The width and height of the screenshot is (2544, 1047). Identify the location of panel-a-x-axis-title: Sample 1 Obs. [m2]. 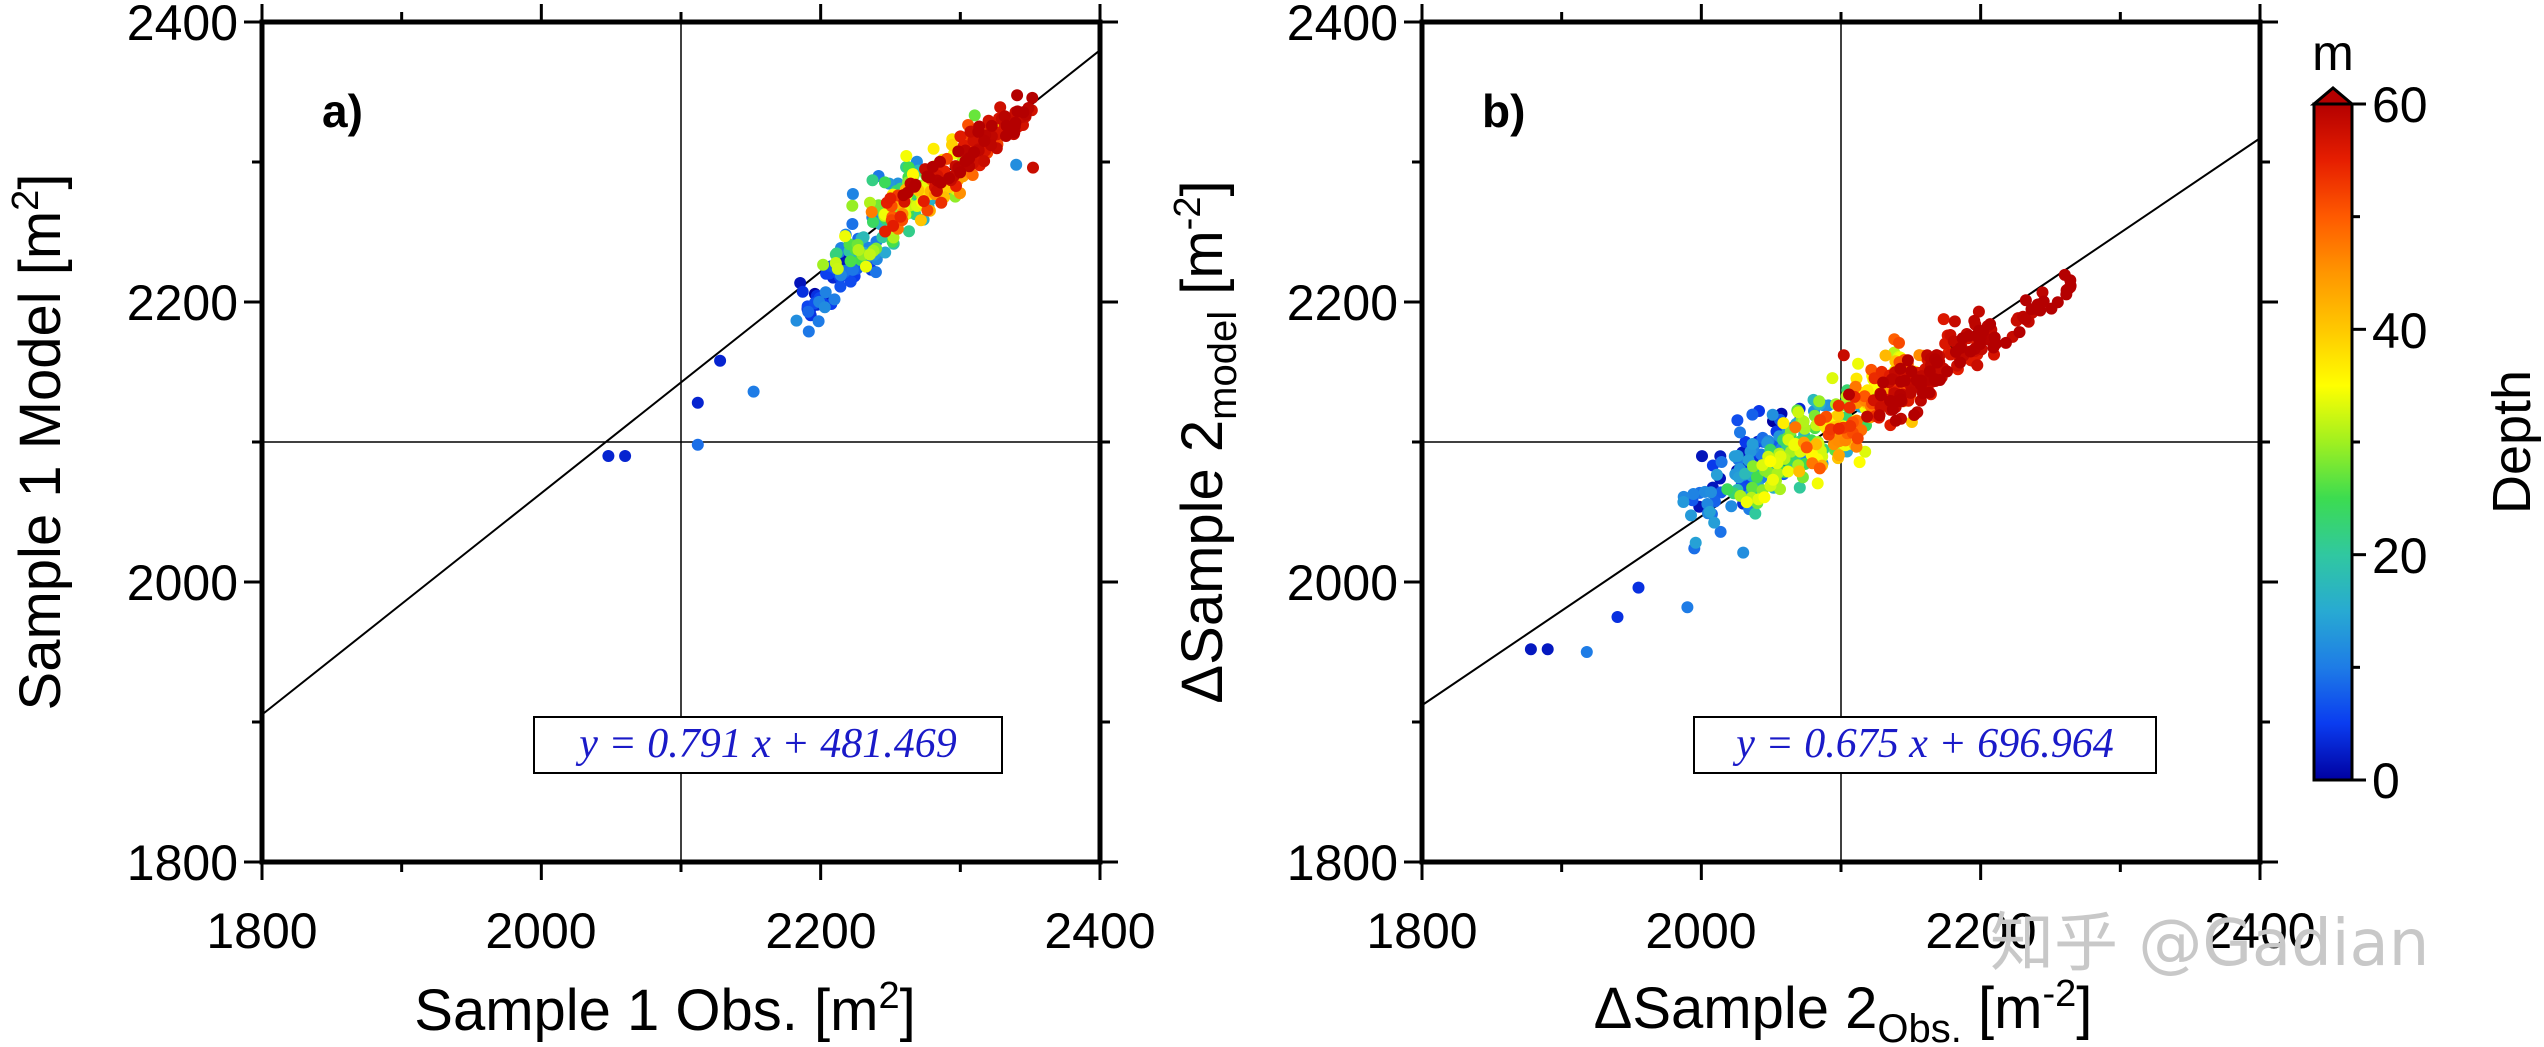
(664, 1009).